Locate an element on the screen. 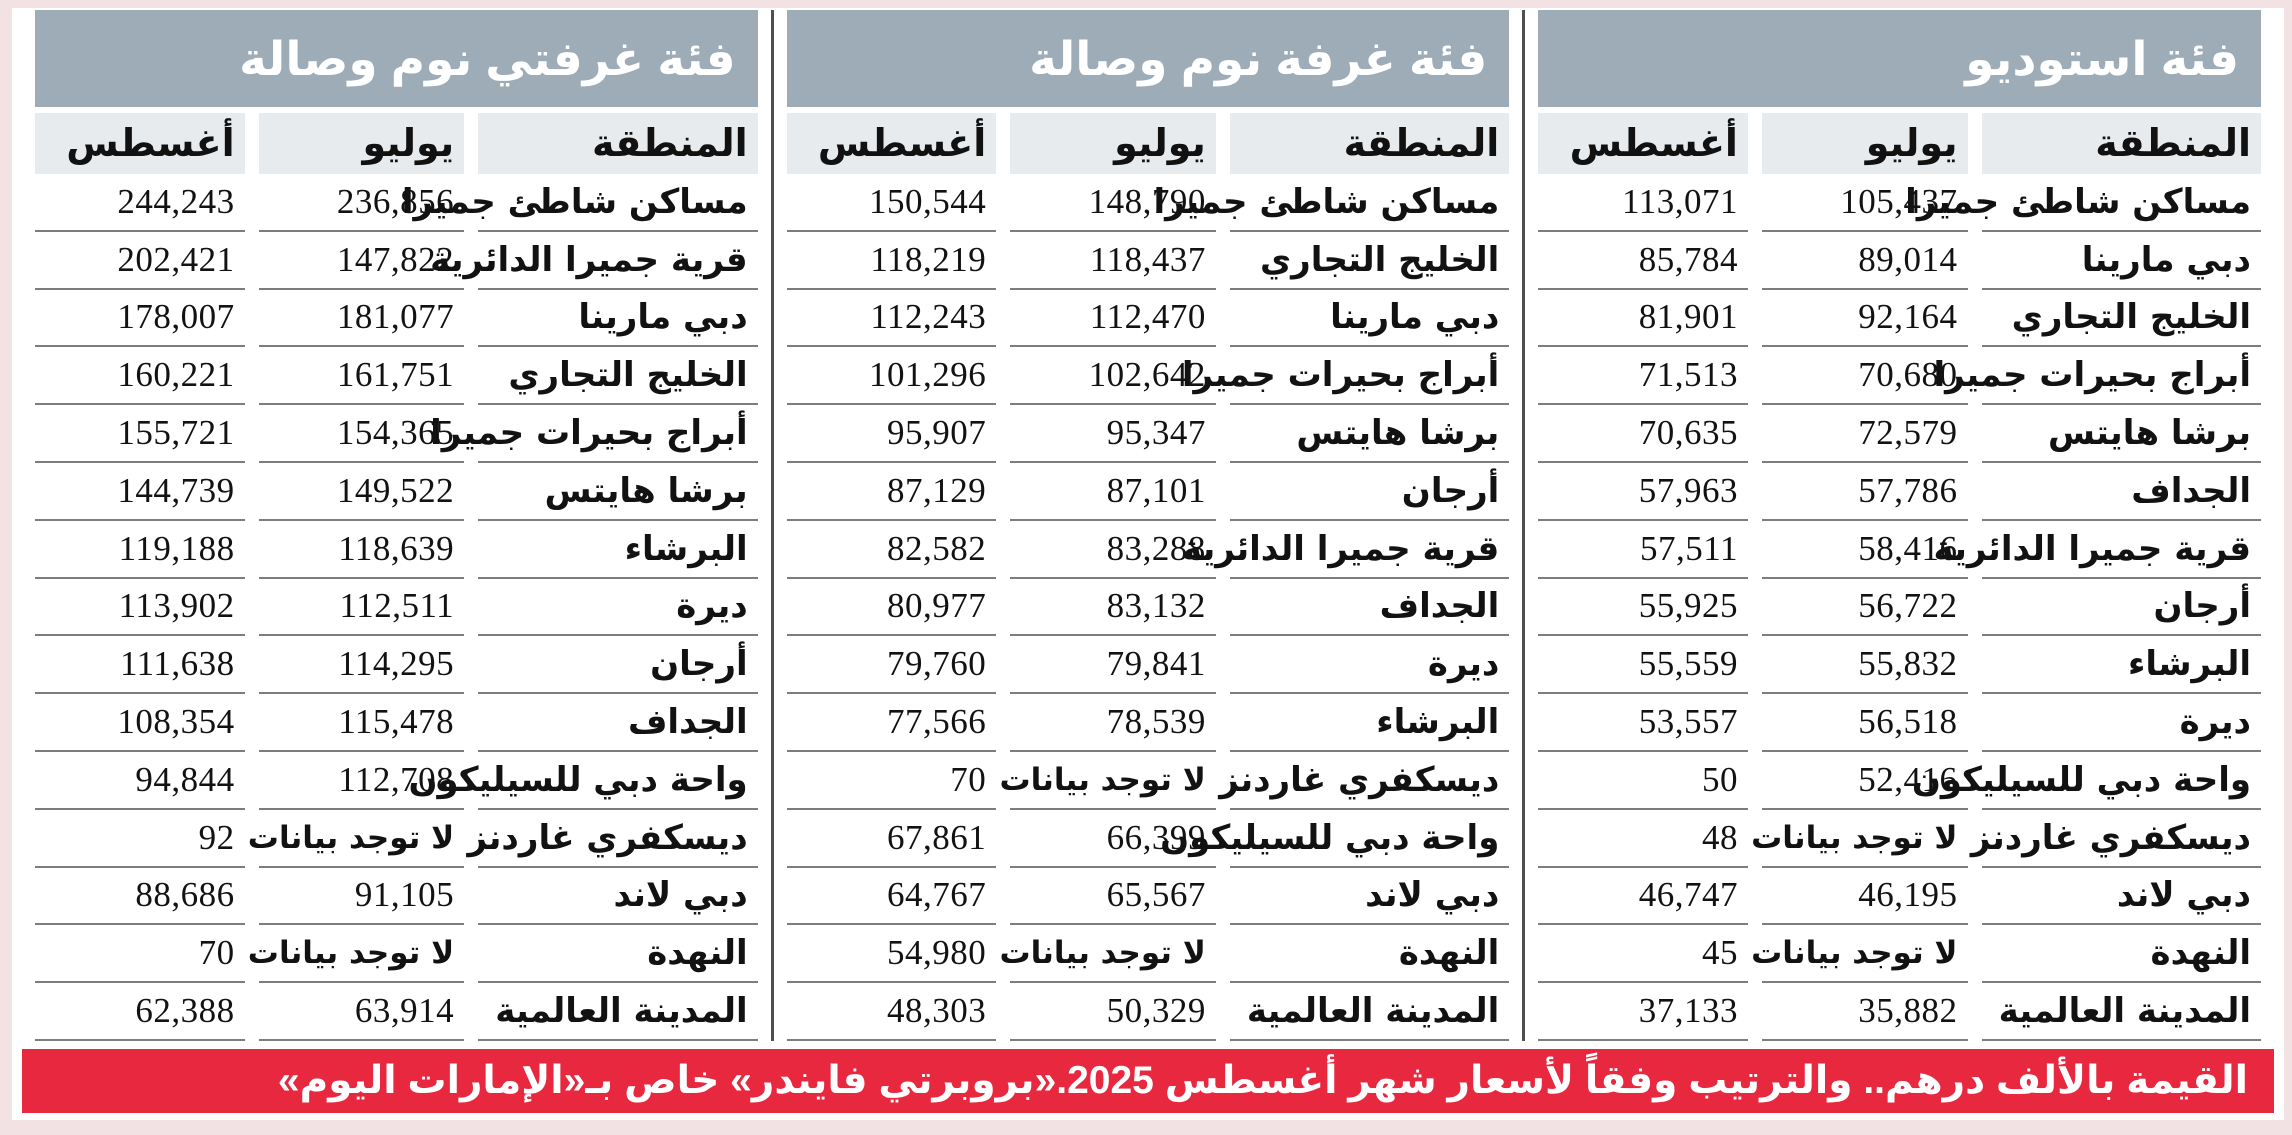  july-cell: 102,642 is located at coordinates (1113, 376).